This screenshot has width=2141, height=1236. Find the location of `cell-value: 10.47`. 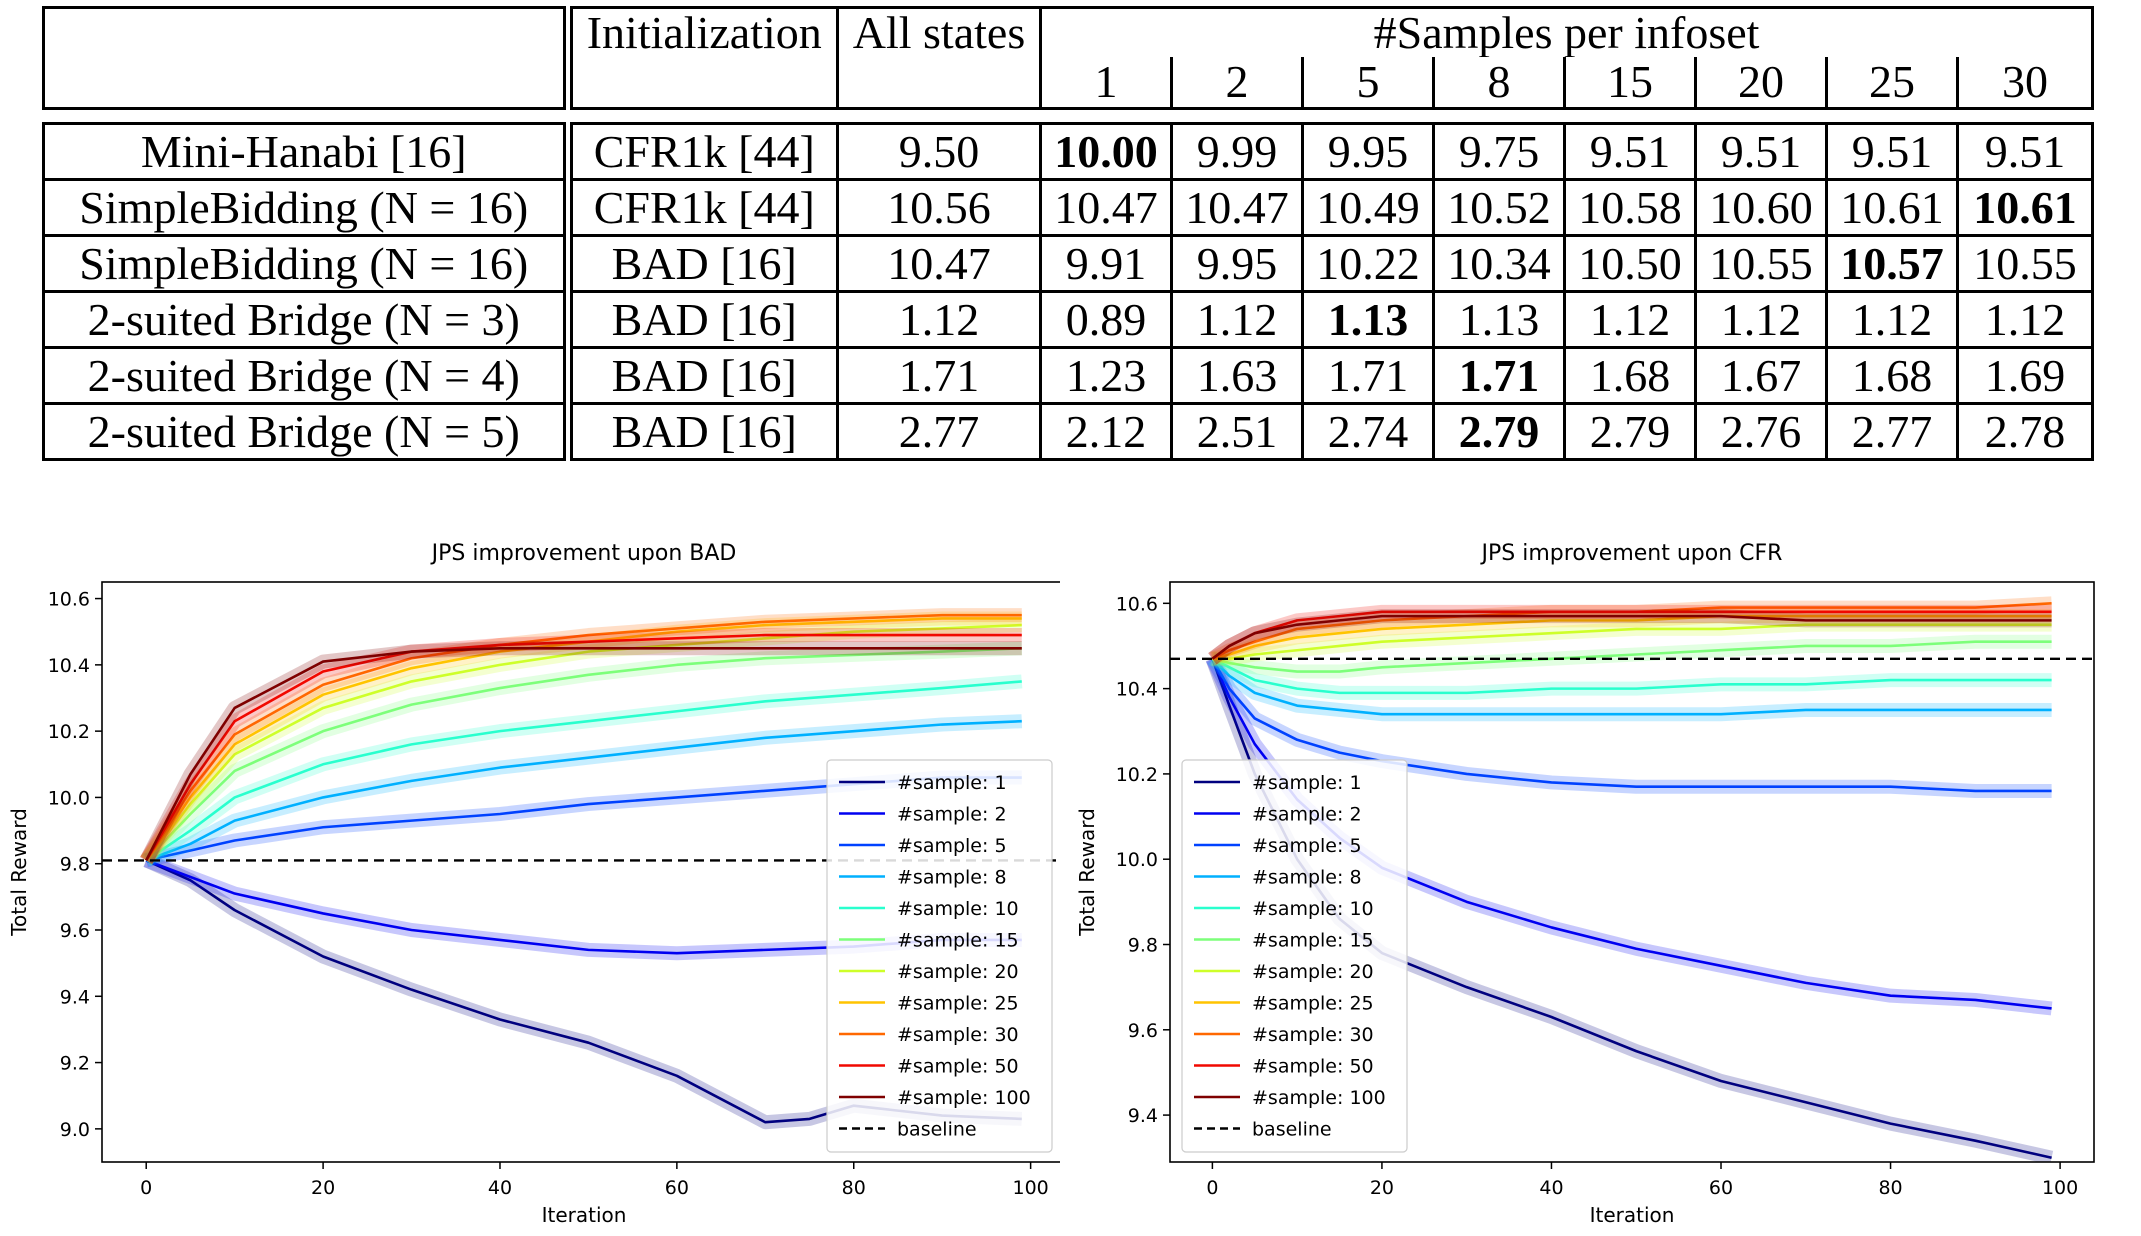

cell-value: 10.47 is located at coordinates (1106, 207).